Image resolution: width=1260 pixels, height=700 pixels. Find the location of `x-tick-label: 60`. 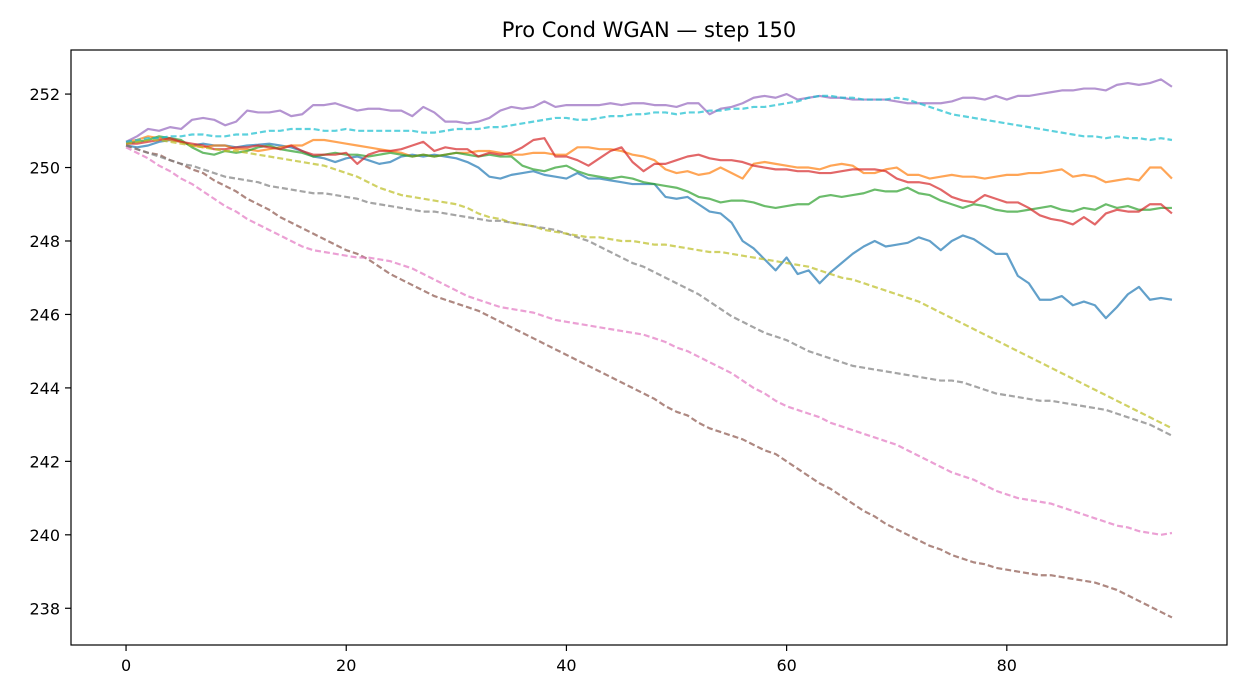

x-tick-label: 60 is located at coordinates (786, 665).